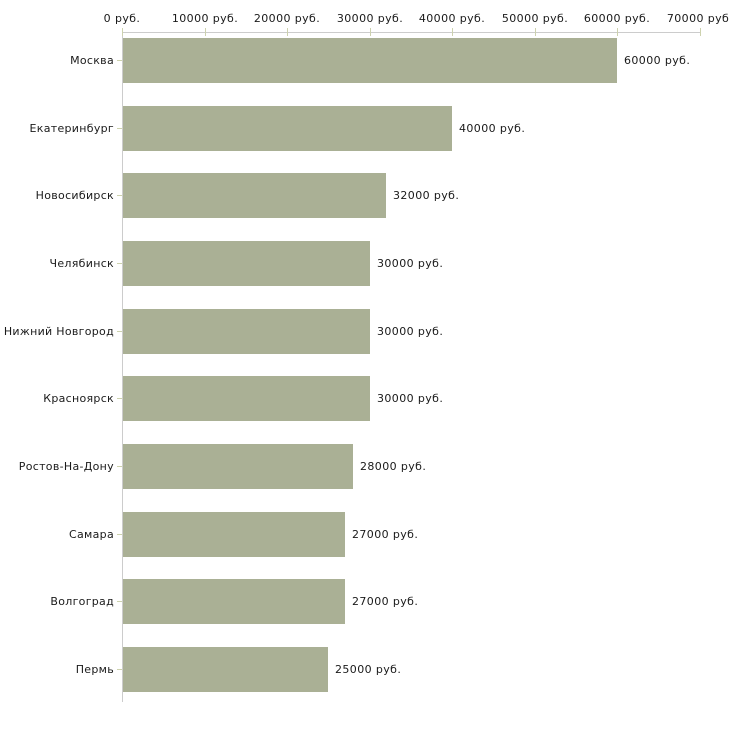  I want to click on x-axis-tick-label: 70000 руб., so click(698, 18).